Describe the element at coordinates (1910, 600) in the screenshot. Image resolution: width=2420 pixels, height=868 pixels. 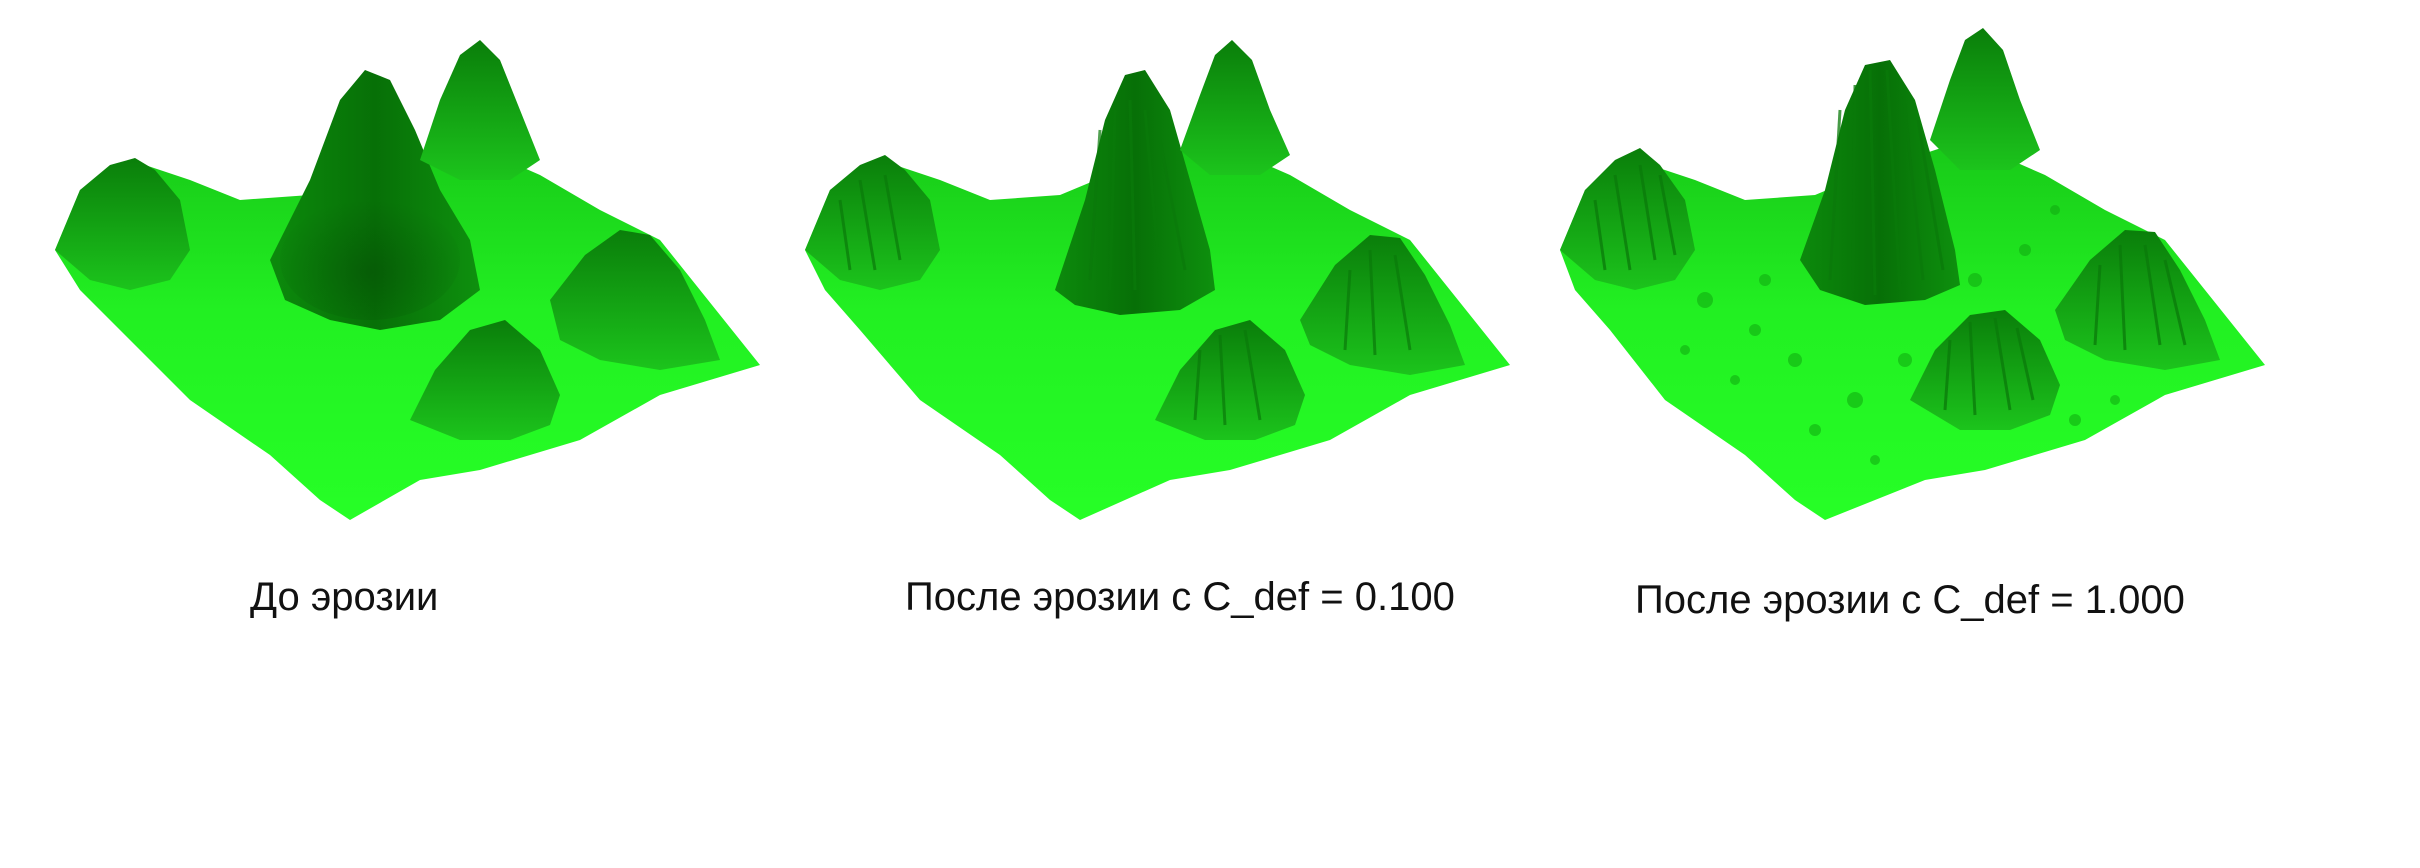
I see `caption-after-erosion-cdef-1000: После эрозии с C_def = 1.000` at that location.